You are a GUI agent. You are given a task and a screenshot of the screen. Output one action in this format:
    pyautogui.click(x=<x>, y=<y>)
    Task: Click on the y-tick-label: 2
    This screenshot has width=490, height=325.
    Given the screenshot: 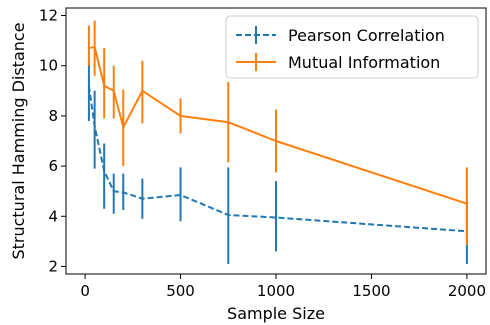 What is the action you would take?
    pyautogui.click(x=53, y=266)
    